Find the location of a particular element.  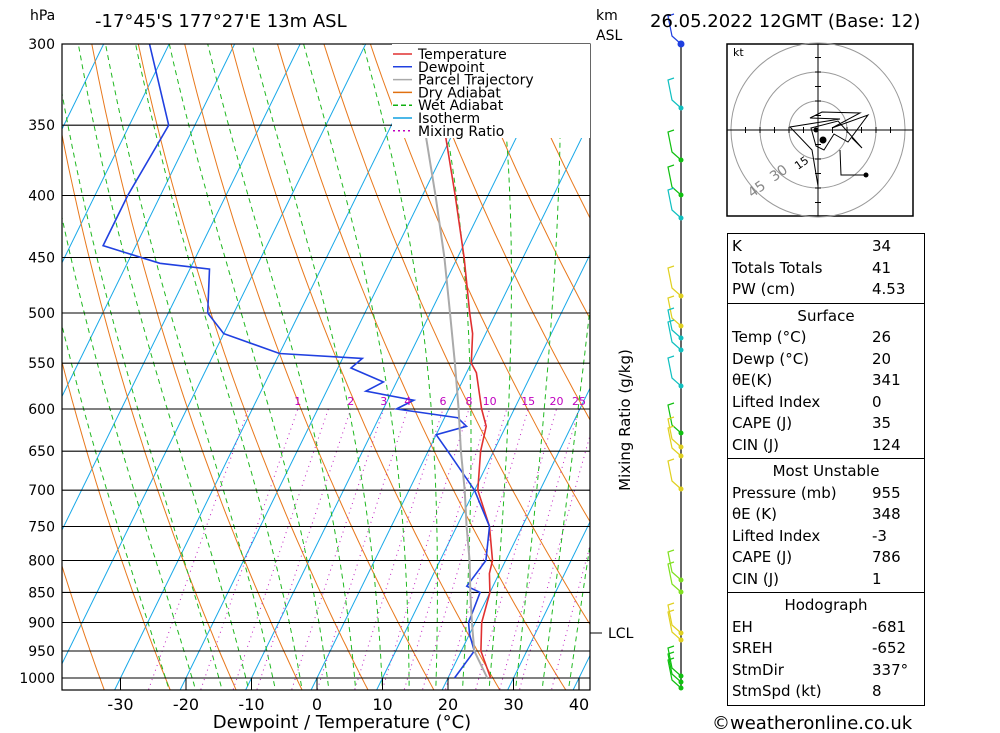

location-title: -17°45'S 177°27'E 13m ASL is located at coordinates (221, 21).